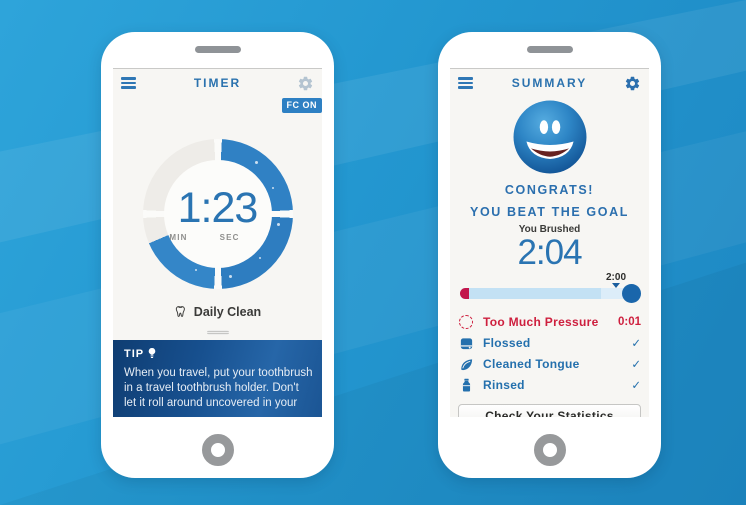 Image resolution: width=746 pixels, height=505 pixels. I want to click on goal-marker: 2:00, so click(616, 280).